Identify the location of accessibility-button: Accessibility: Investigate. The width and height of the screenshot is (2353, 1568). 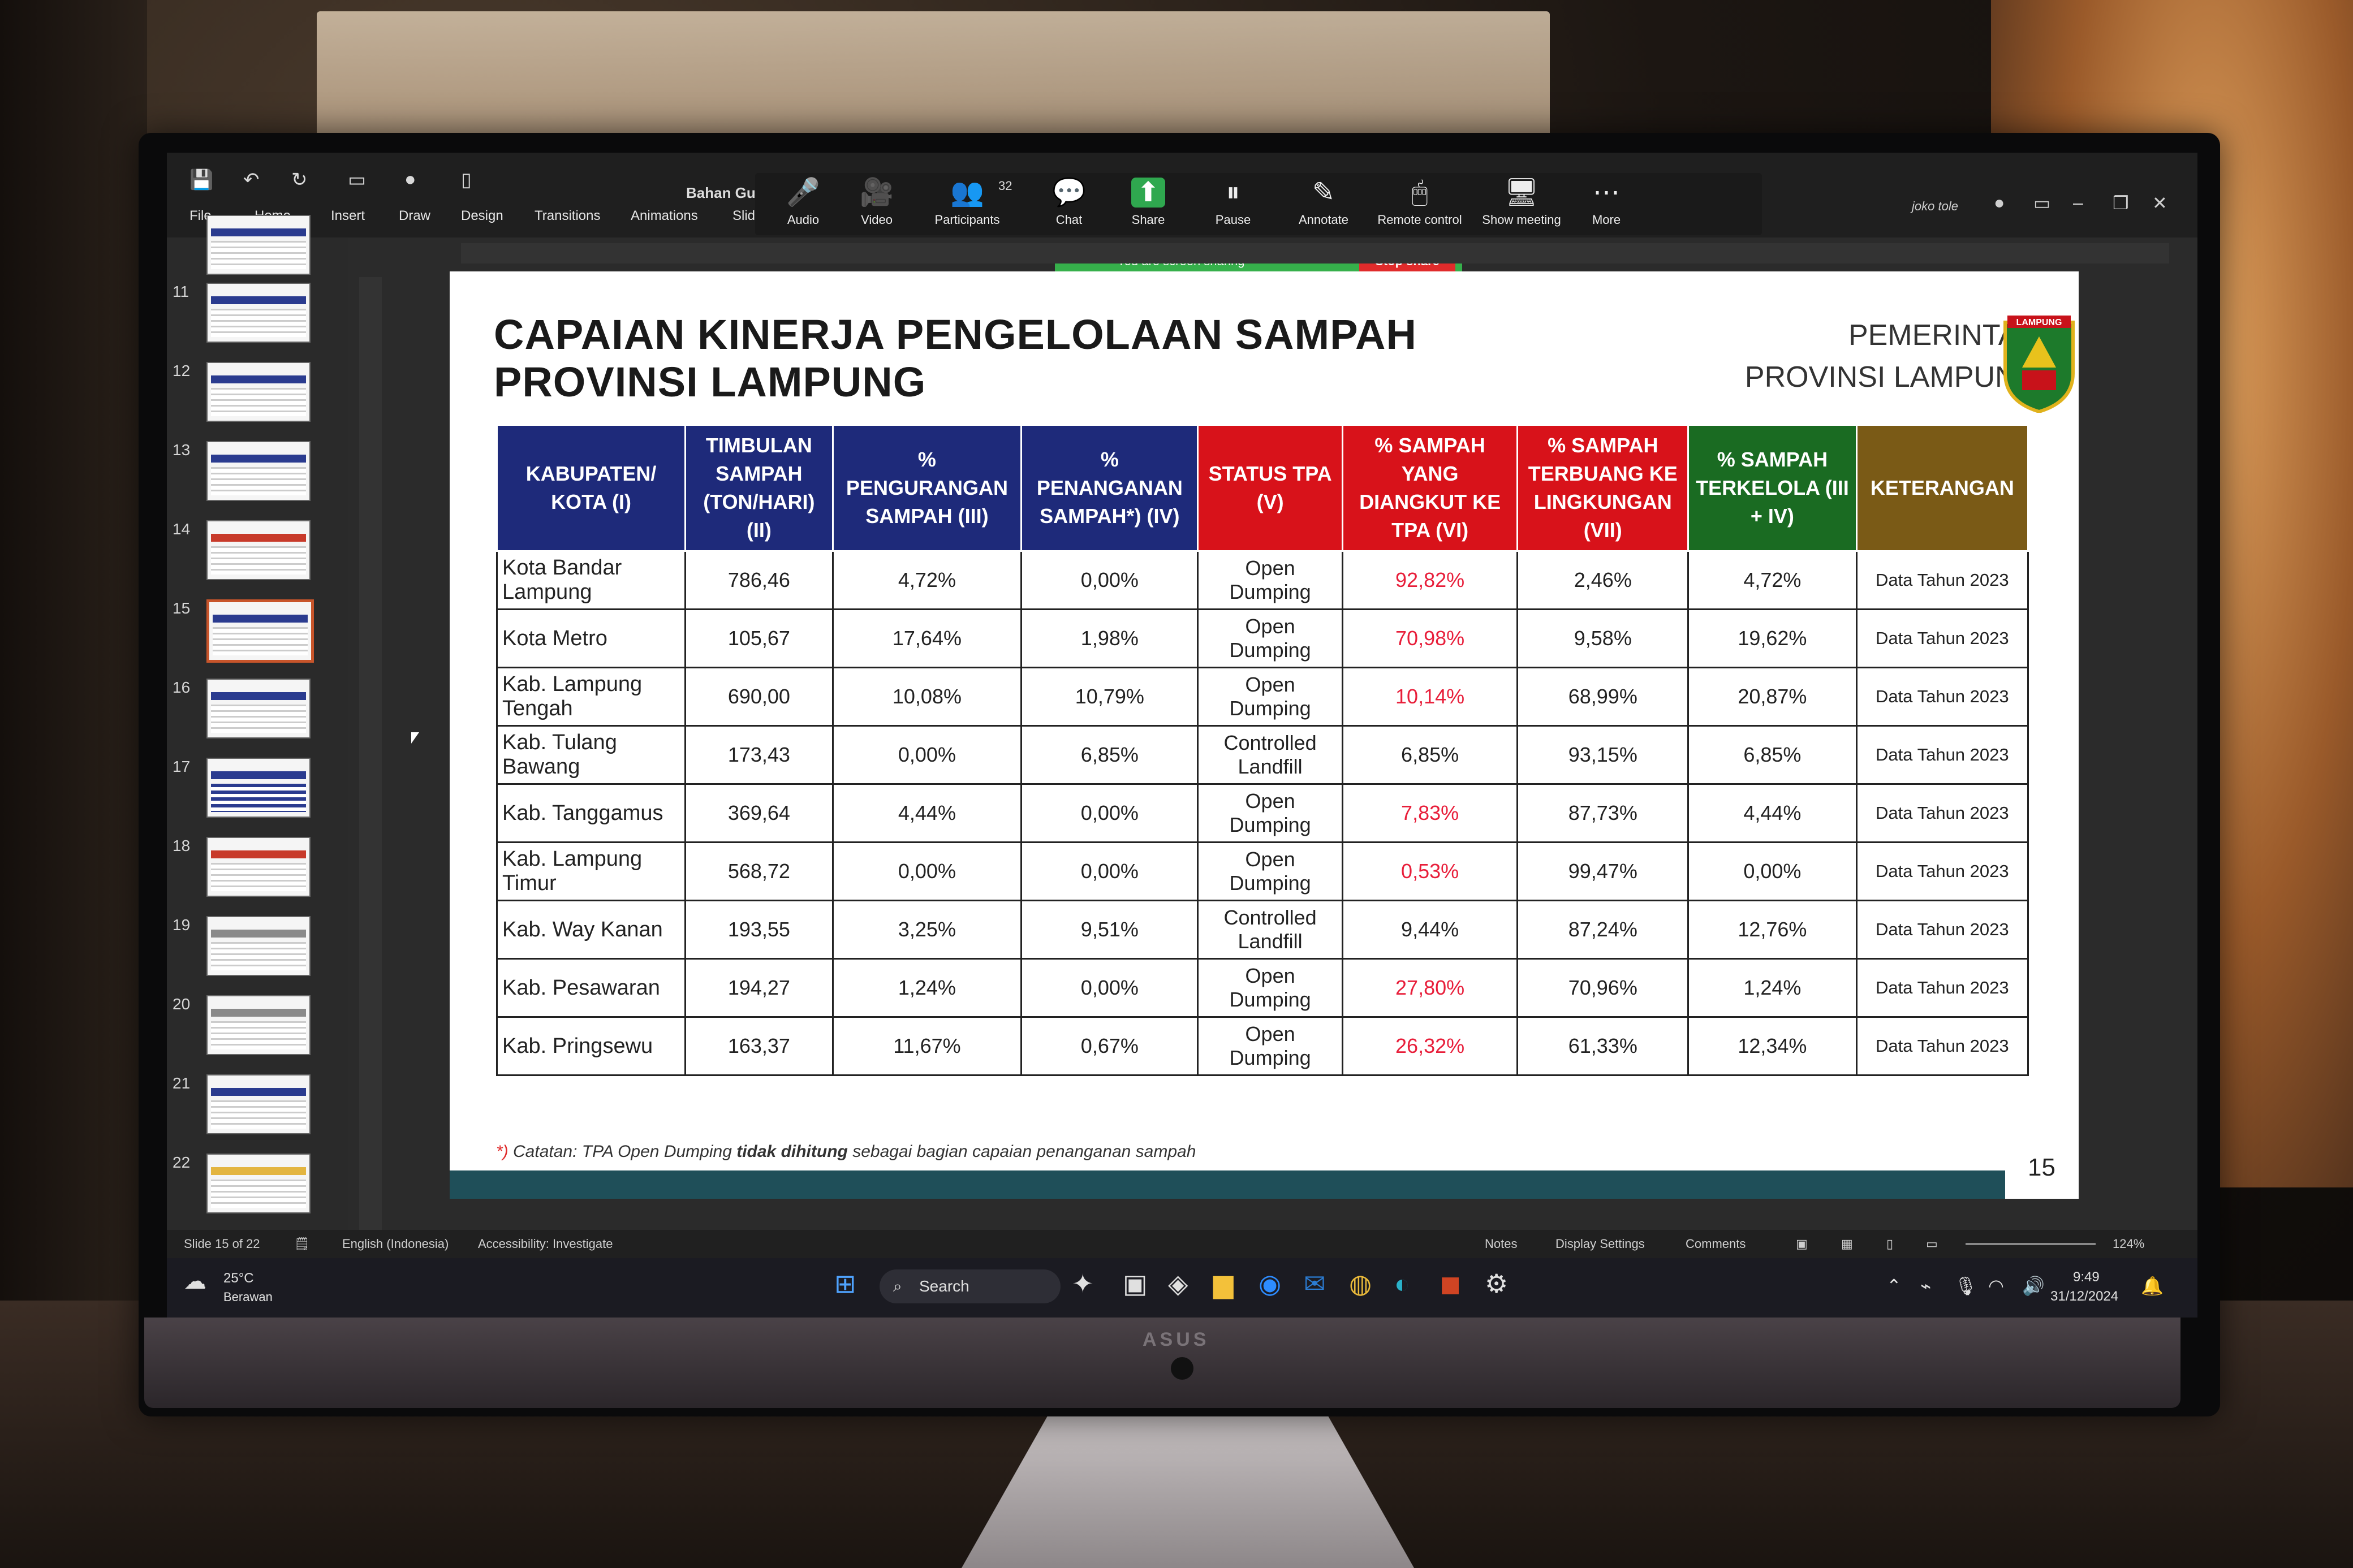
(545, 1244).